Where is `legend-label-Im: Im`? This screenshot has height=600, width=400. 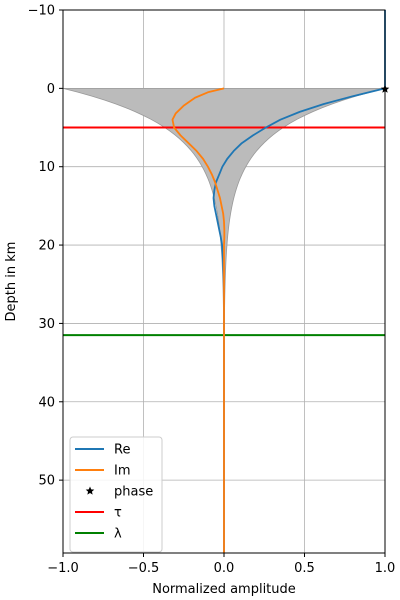 legend-label-Im: Im is located at coordinates (122, 471).